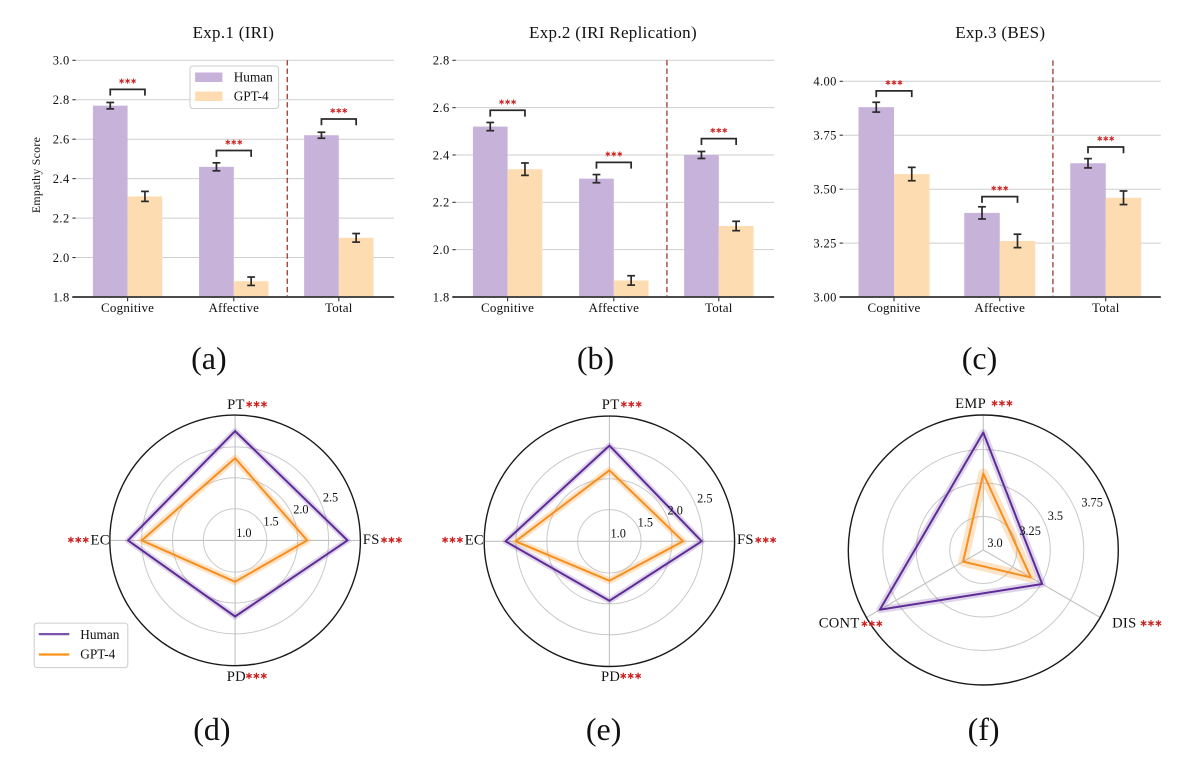 The image size is (1193, 777). What do you see at coordinates (1000, 32) in the screenshot?
I see `svg-text: Exp.3 (BES)` at bounding box center [1000, 32].